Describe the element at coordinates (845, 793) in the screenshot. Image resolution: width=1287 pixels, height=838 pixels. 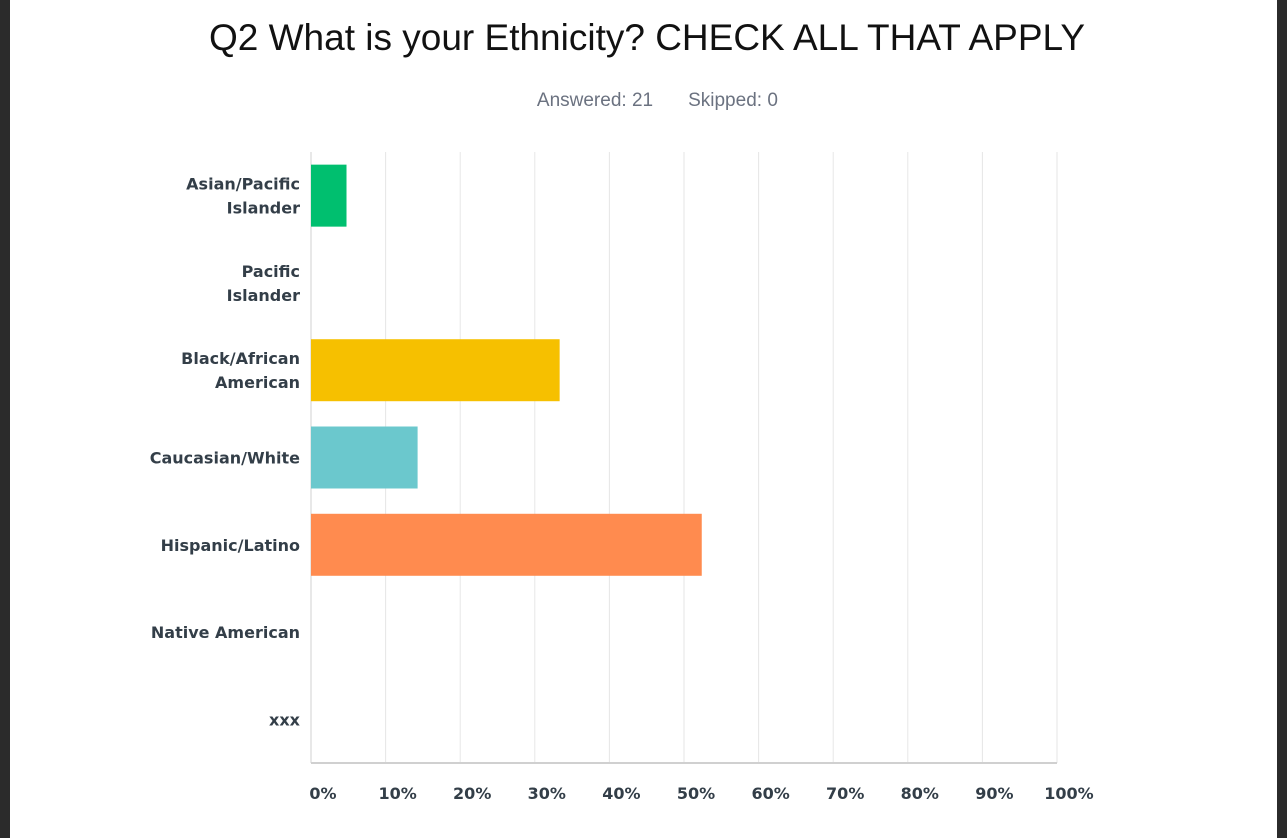
I see `x-tick-label: 70%` at that location.